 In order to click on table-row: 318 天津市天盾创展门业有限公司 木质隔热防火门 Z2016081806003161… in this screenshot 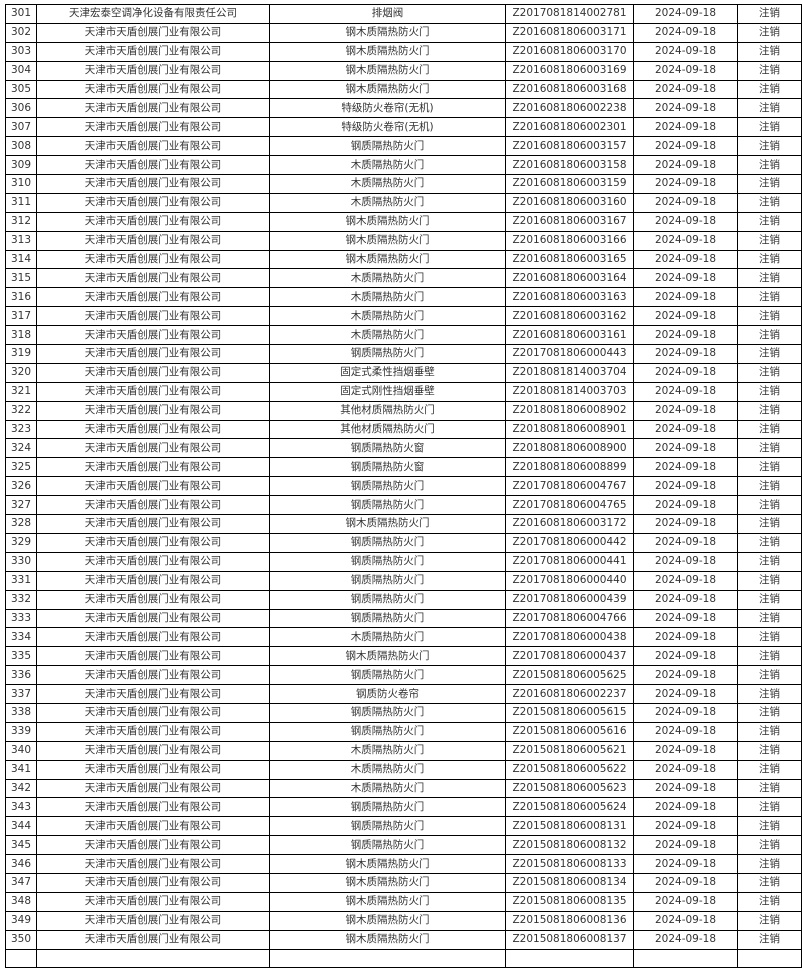, I will do `click(403, 335)`.